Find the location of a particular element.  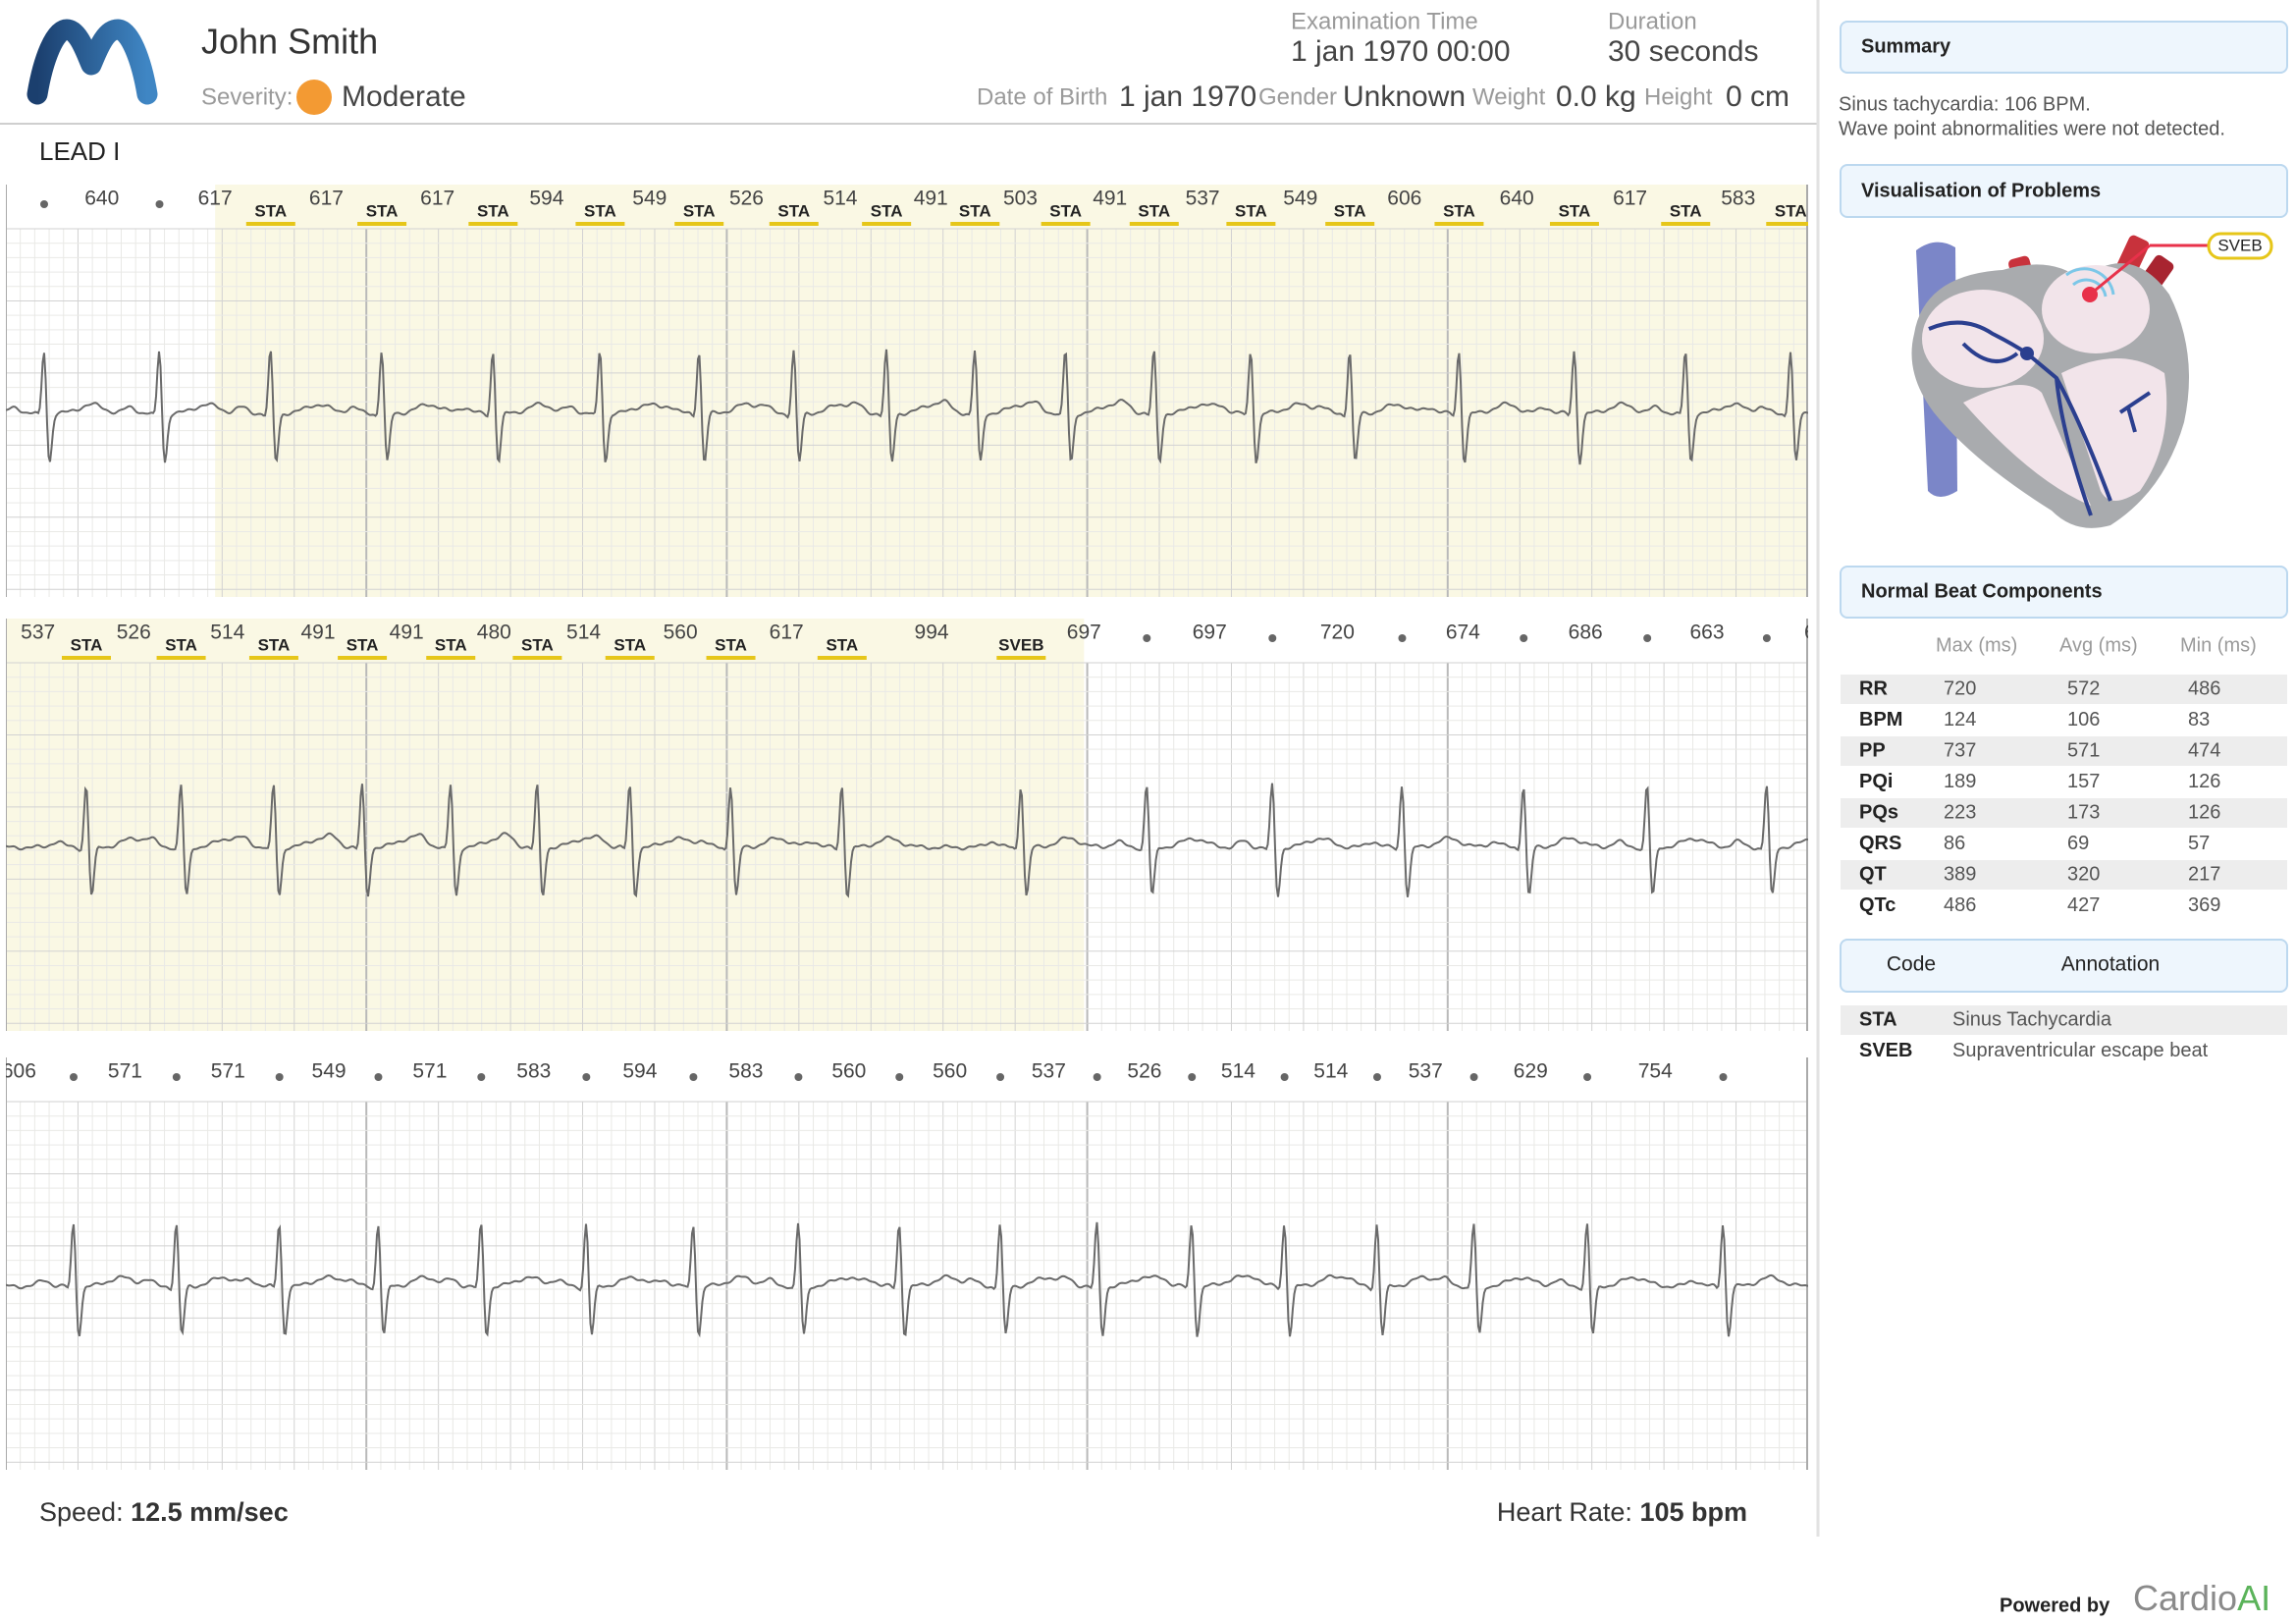

gender: Unknown is located at coordinates (1404, 97).